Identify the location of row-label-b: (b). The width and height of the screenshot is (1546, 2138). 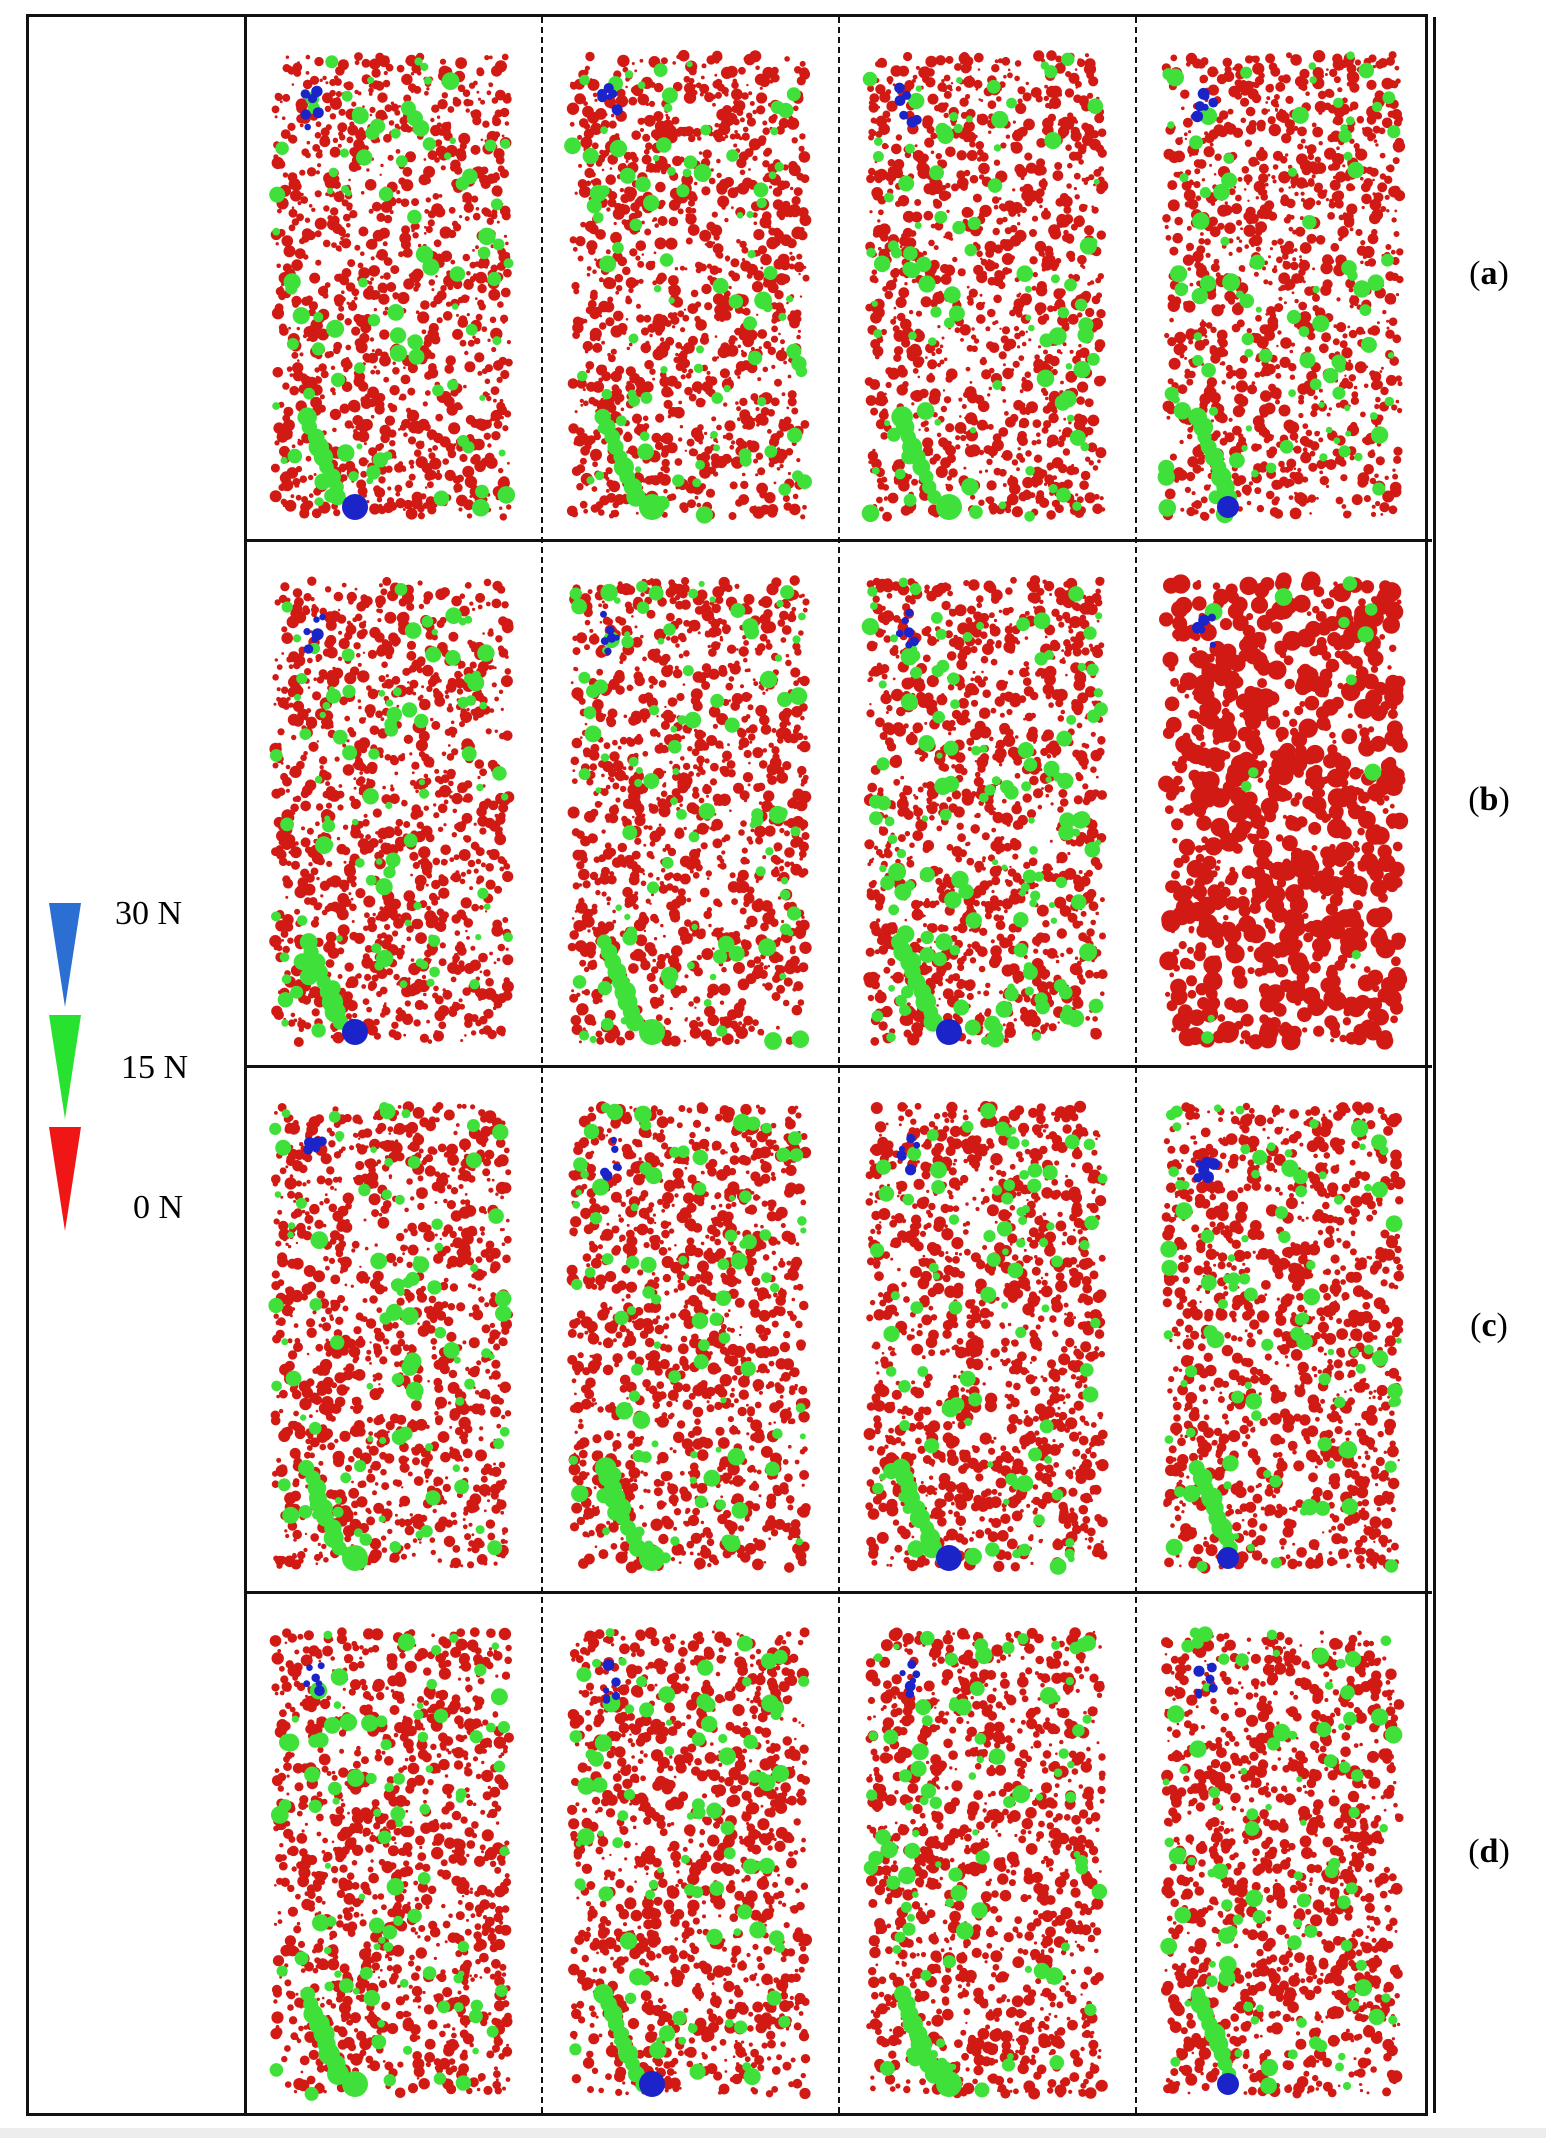
(1489, 799).